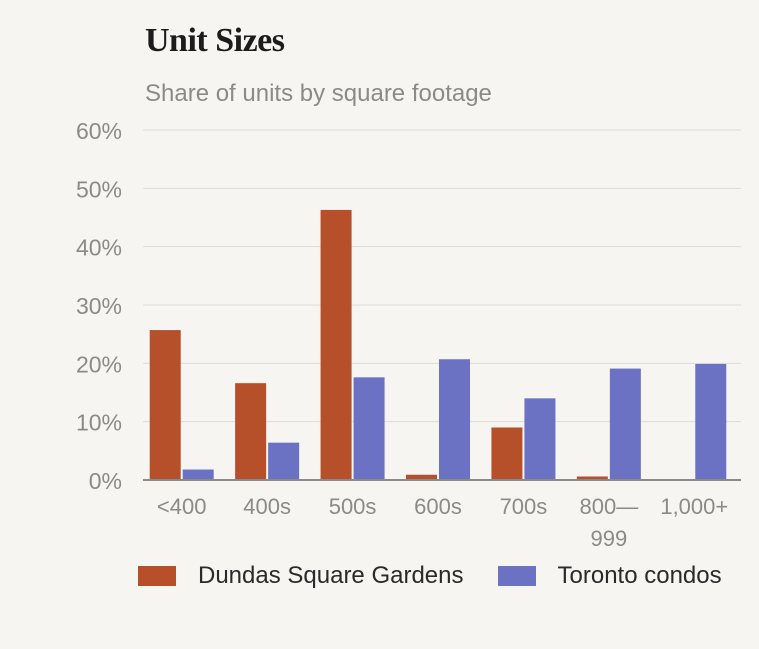 The height and width of the screenshot is (649, 759). What do you see at coordinates (182, 506) in the screenshot?
I see `x-tick-label: <400` at bounding box center [182, 506].